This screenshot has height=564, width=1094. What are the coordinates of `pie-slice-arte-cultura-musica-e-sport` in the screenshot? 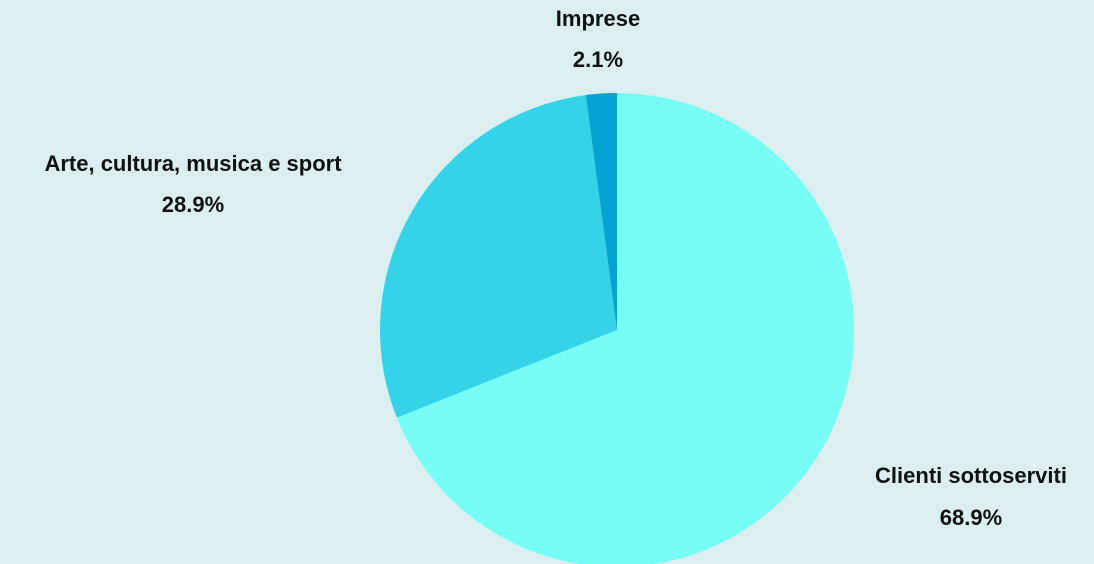 It's located at (498, 256).